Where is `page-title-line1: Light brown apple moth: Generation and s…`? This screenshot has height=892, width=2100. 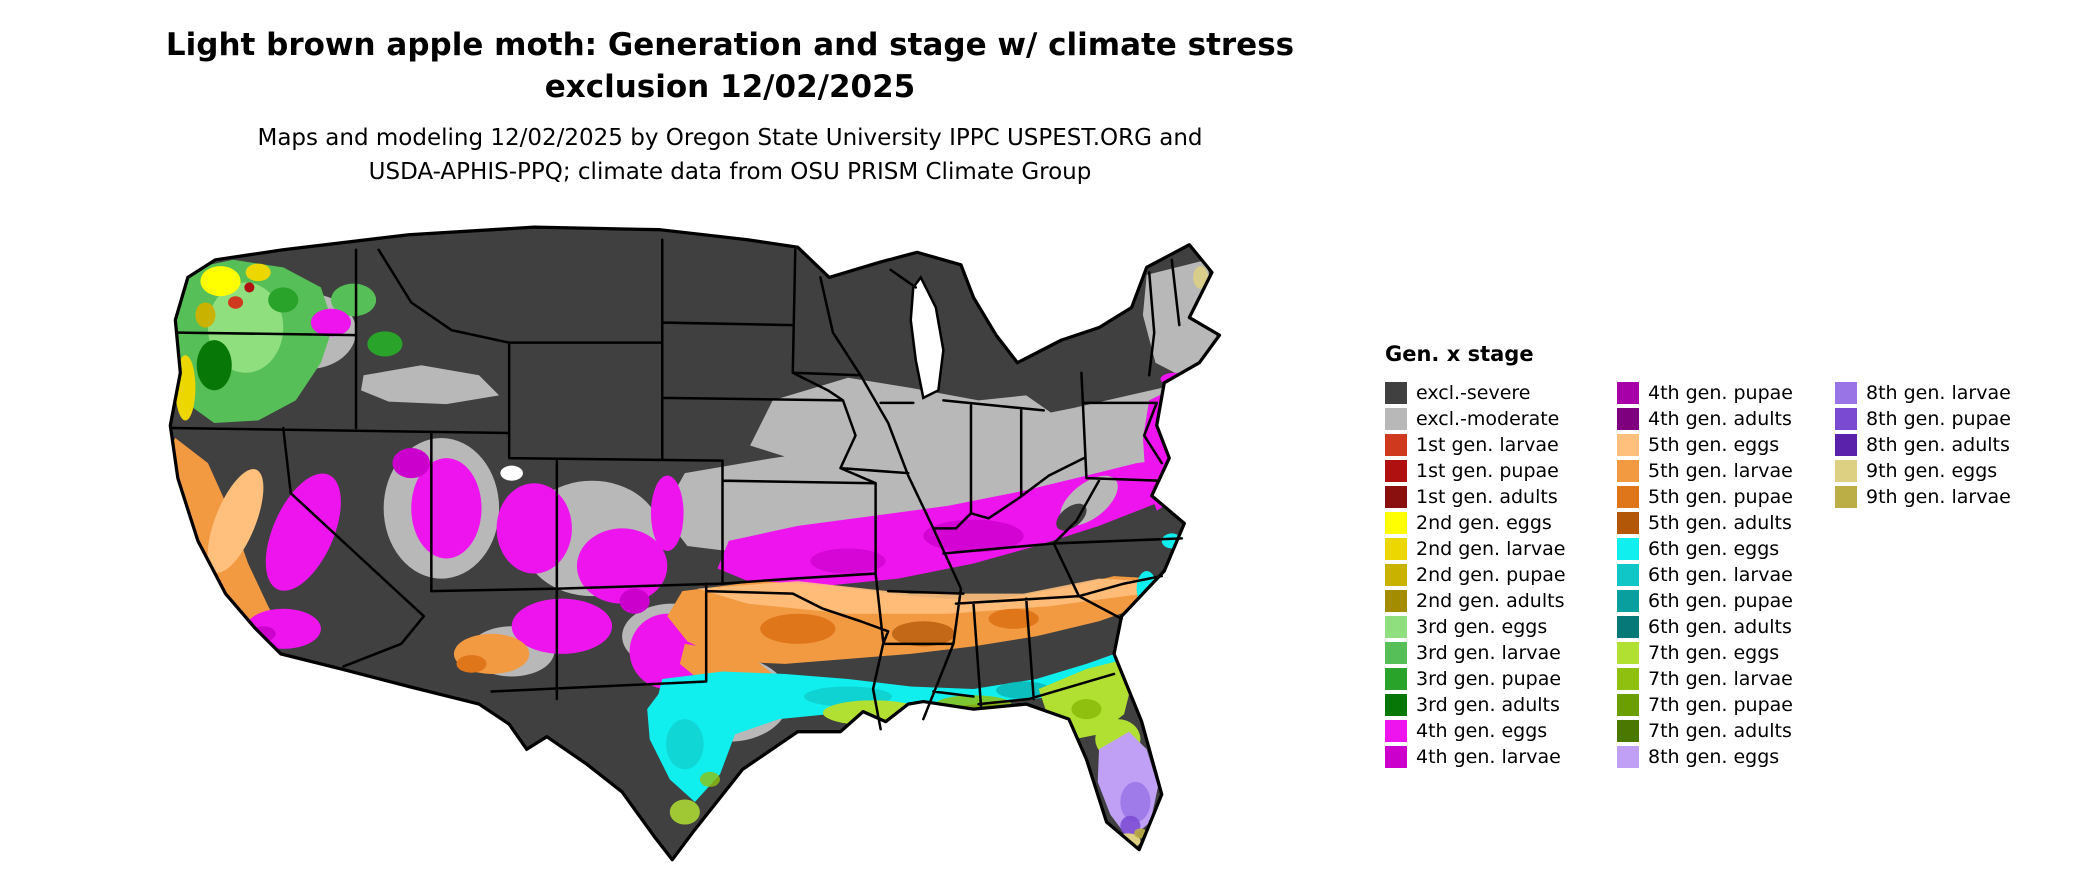
page-title-line1: Light brown apple moth: Generation and s… is located at coordinates (730, 45).